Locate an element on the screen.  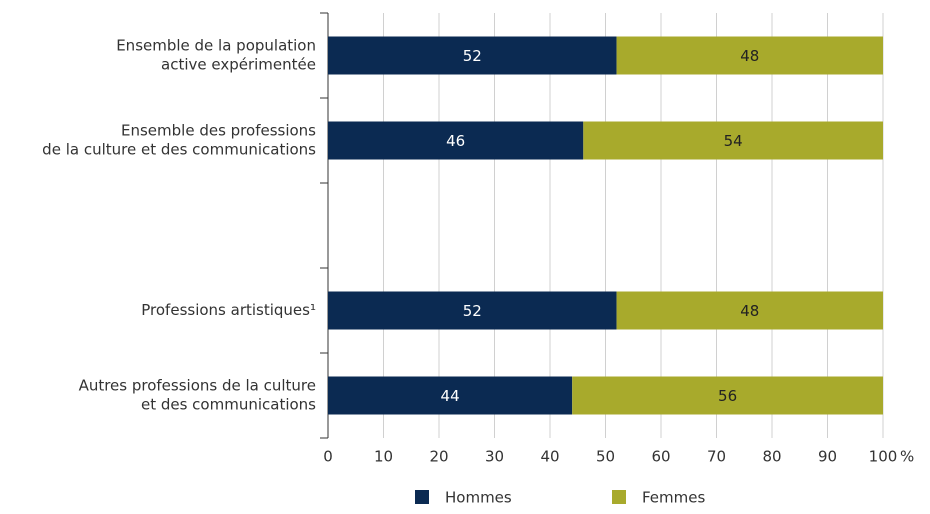
data-label: 56 is located at coordinates (727, 396).